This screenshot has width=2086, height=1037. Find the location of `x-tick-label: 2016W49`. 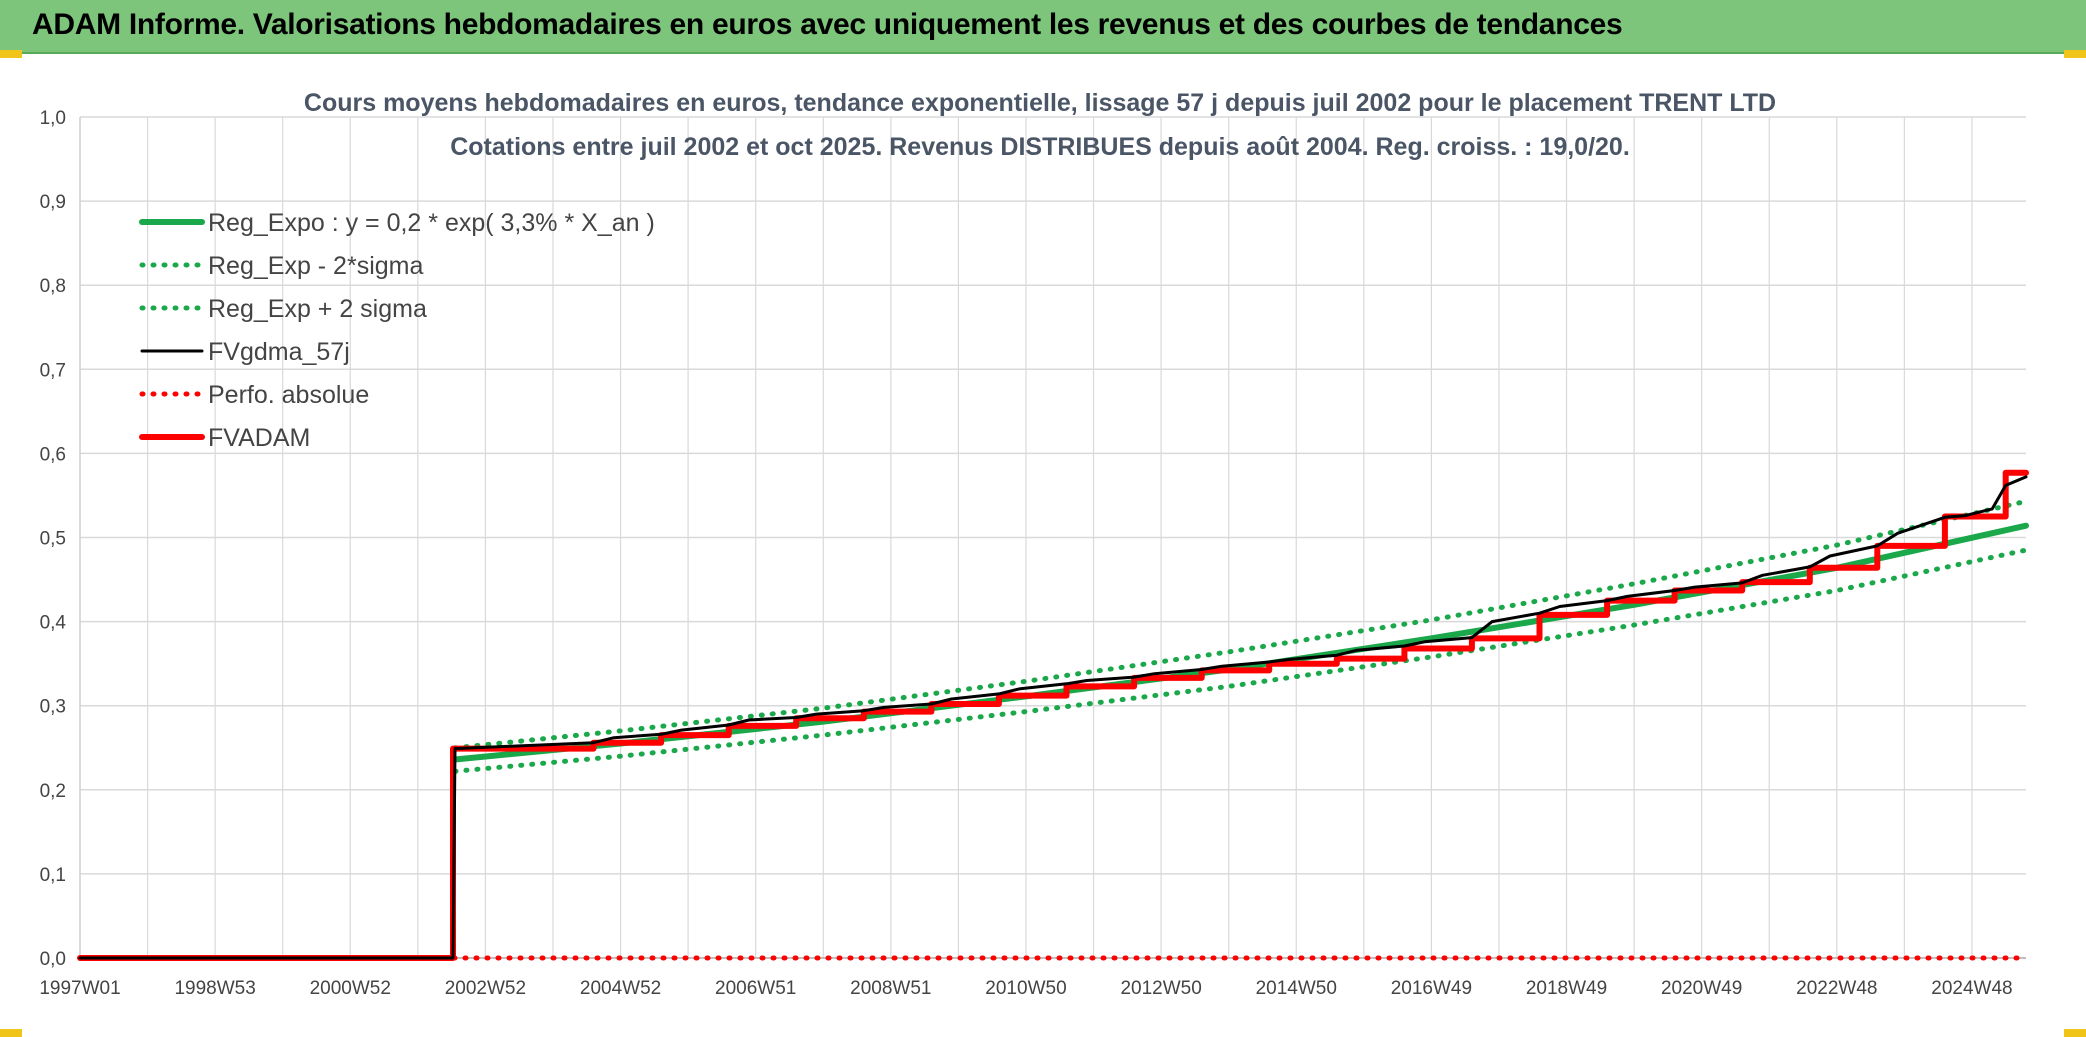

x-tick-label: 2016W49 is located at coordinates (1431, 988).